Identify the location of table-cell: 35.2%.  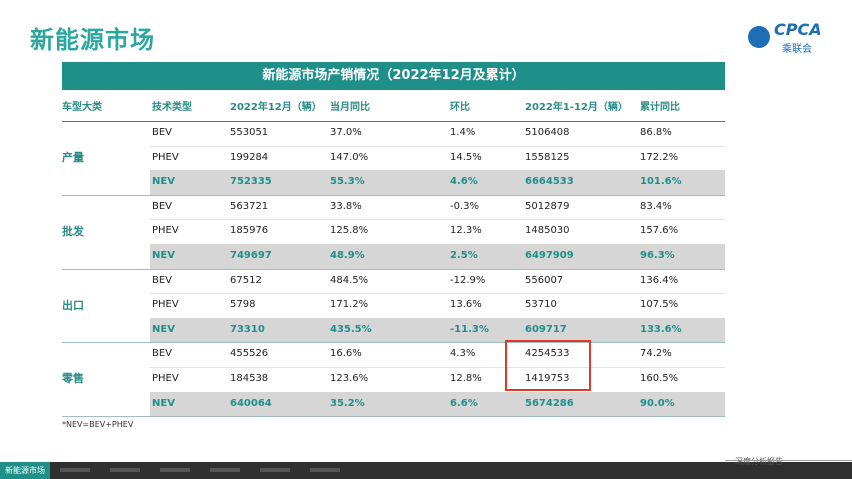
(347, 403).